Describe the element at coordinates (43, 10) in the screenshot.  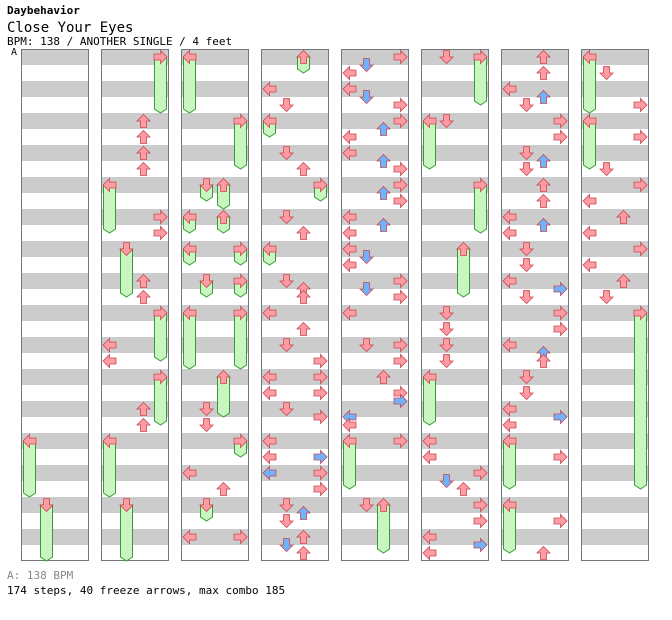
I see `artist-name: Daybehavior` at that location.